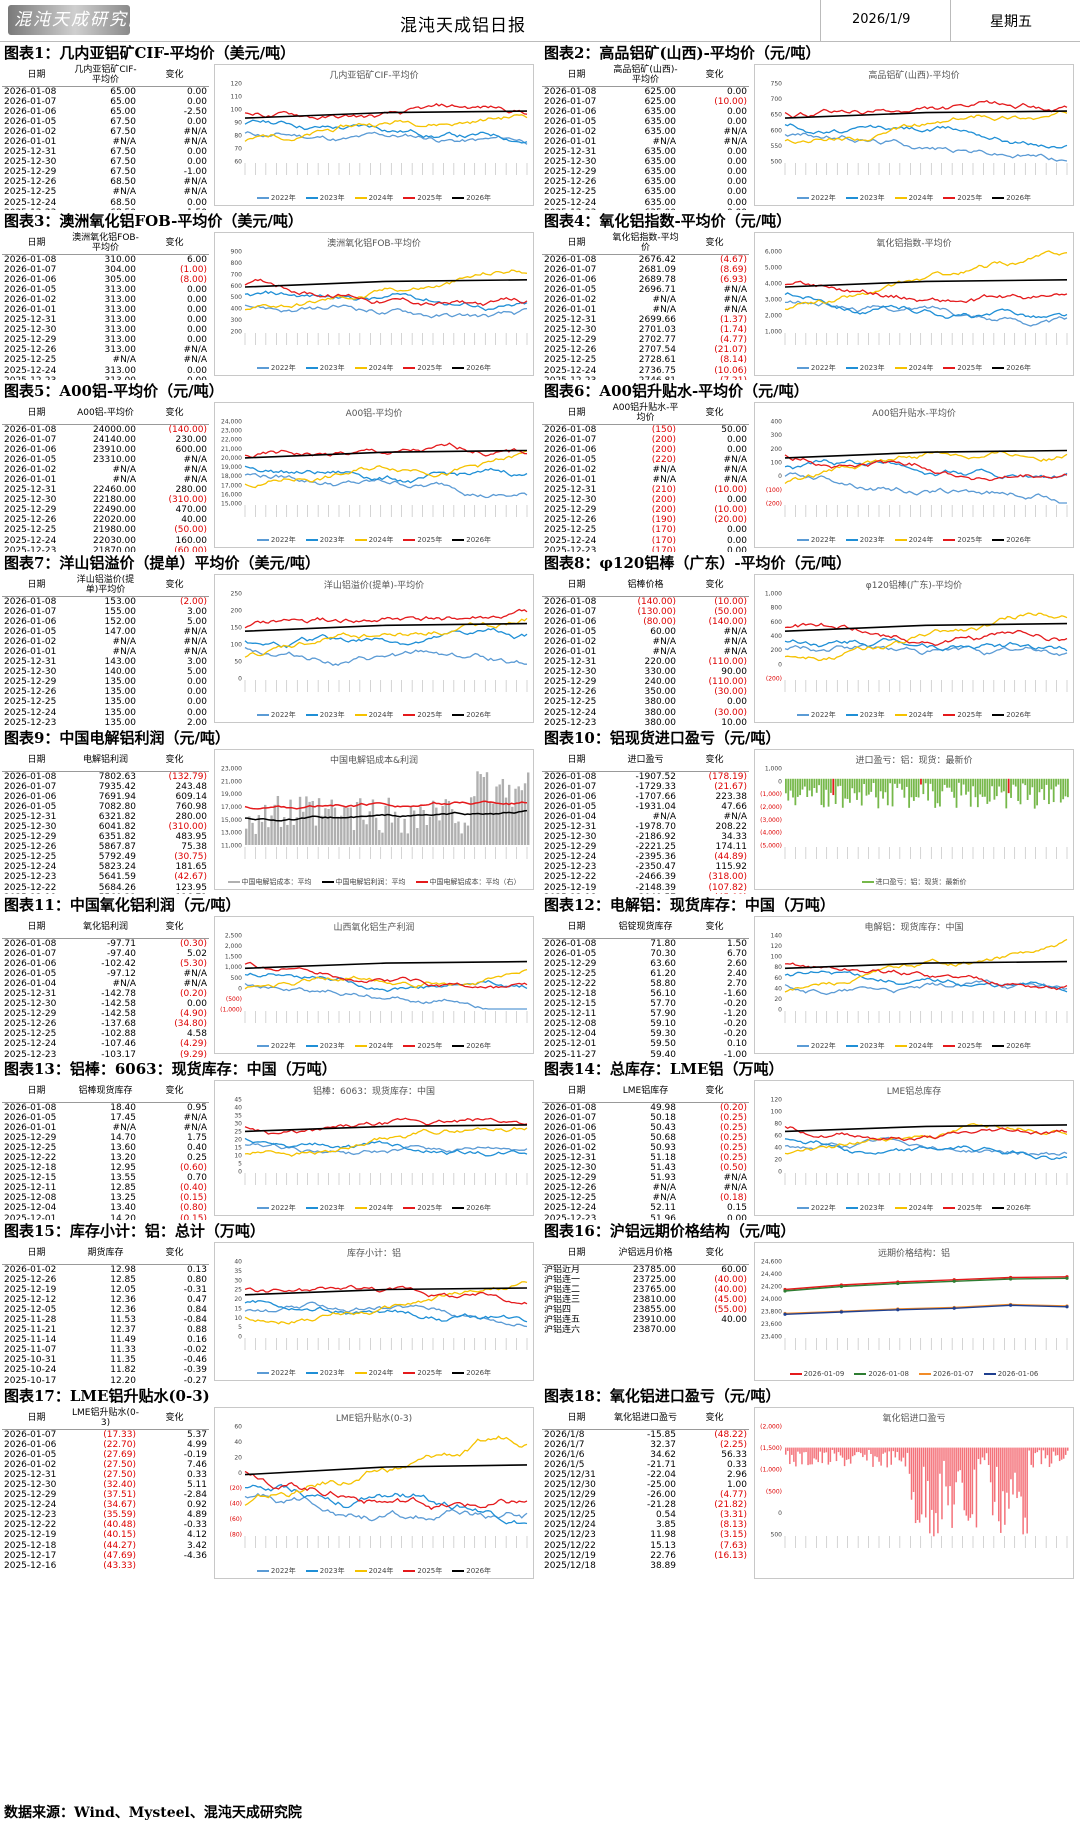  What do you see at coordinates (30, 1340) in the screenshot?
I see `table-cell: 2025-11-14` at bounding box center [30, 1340].